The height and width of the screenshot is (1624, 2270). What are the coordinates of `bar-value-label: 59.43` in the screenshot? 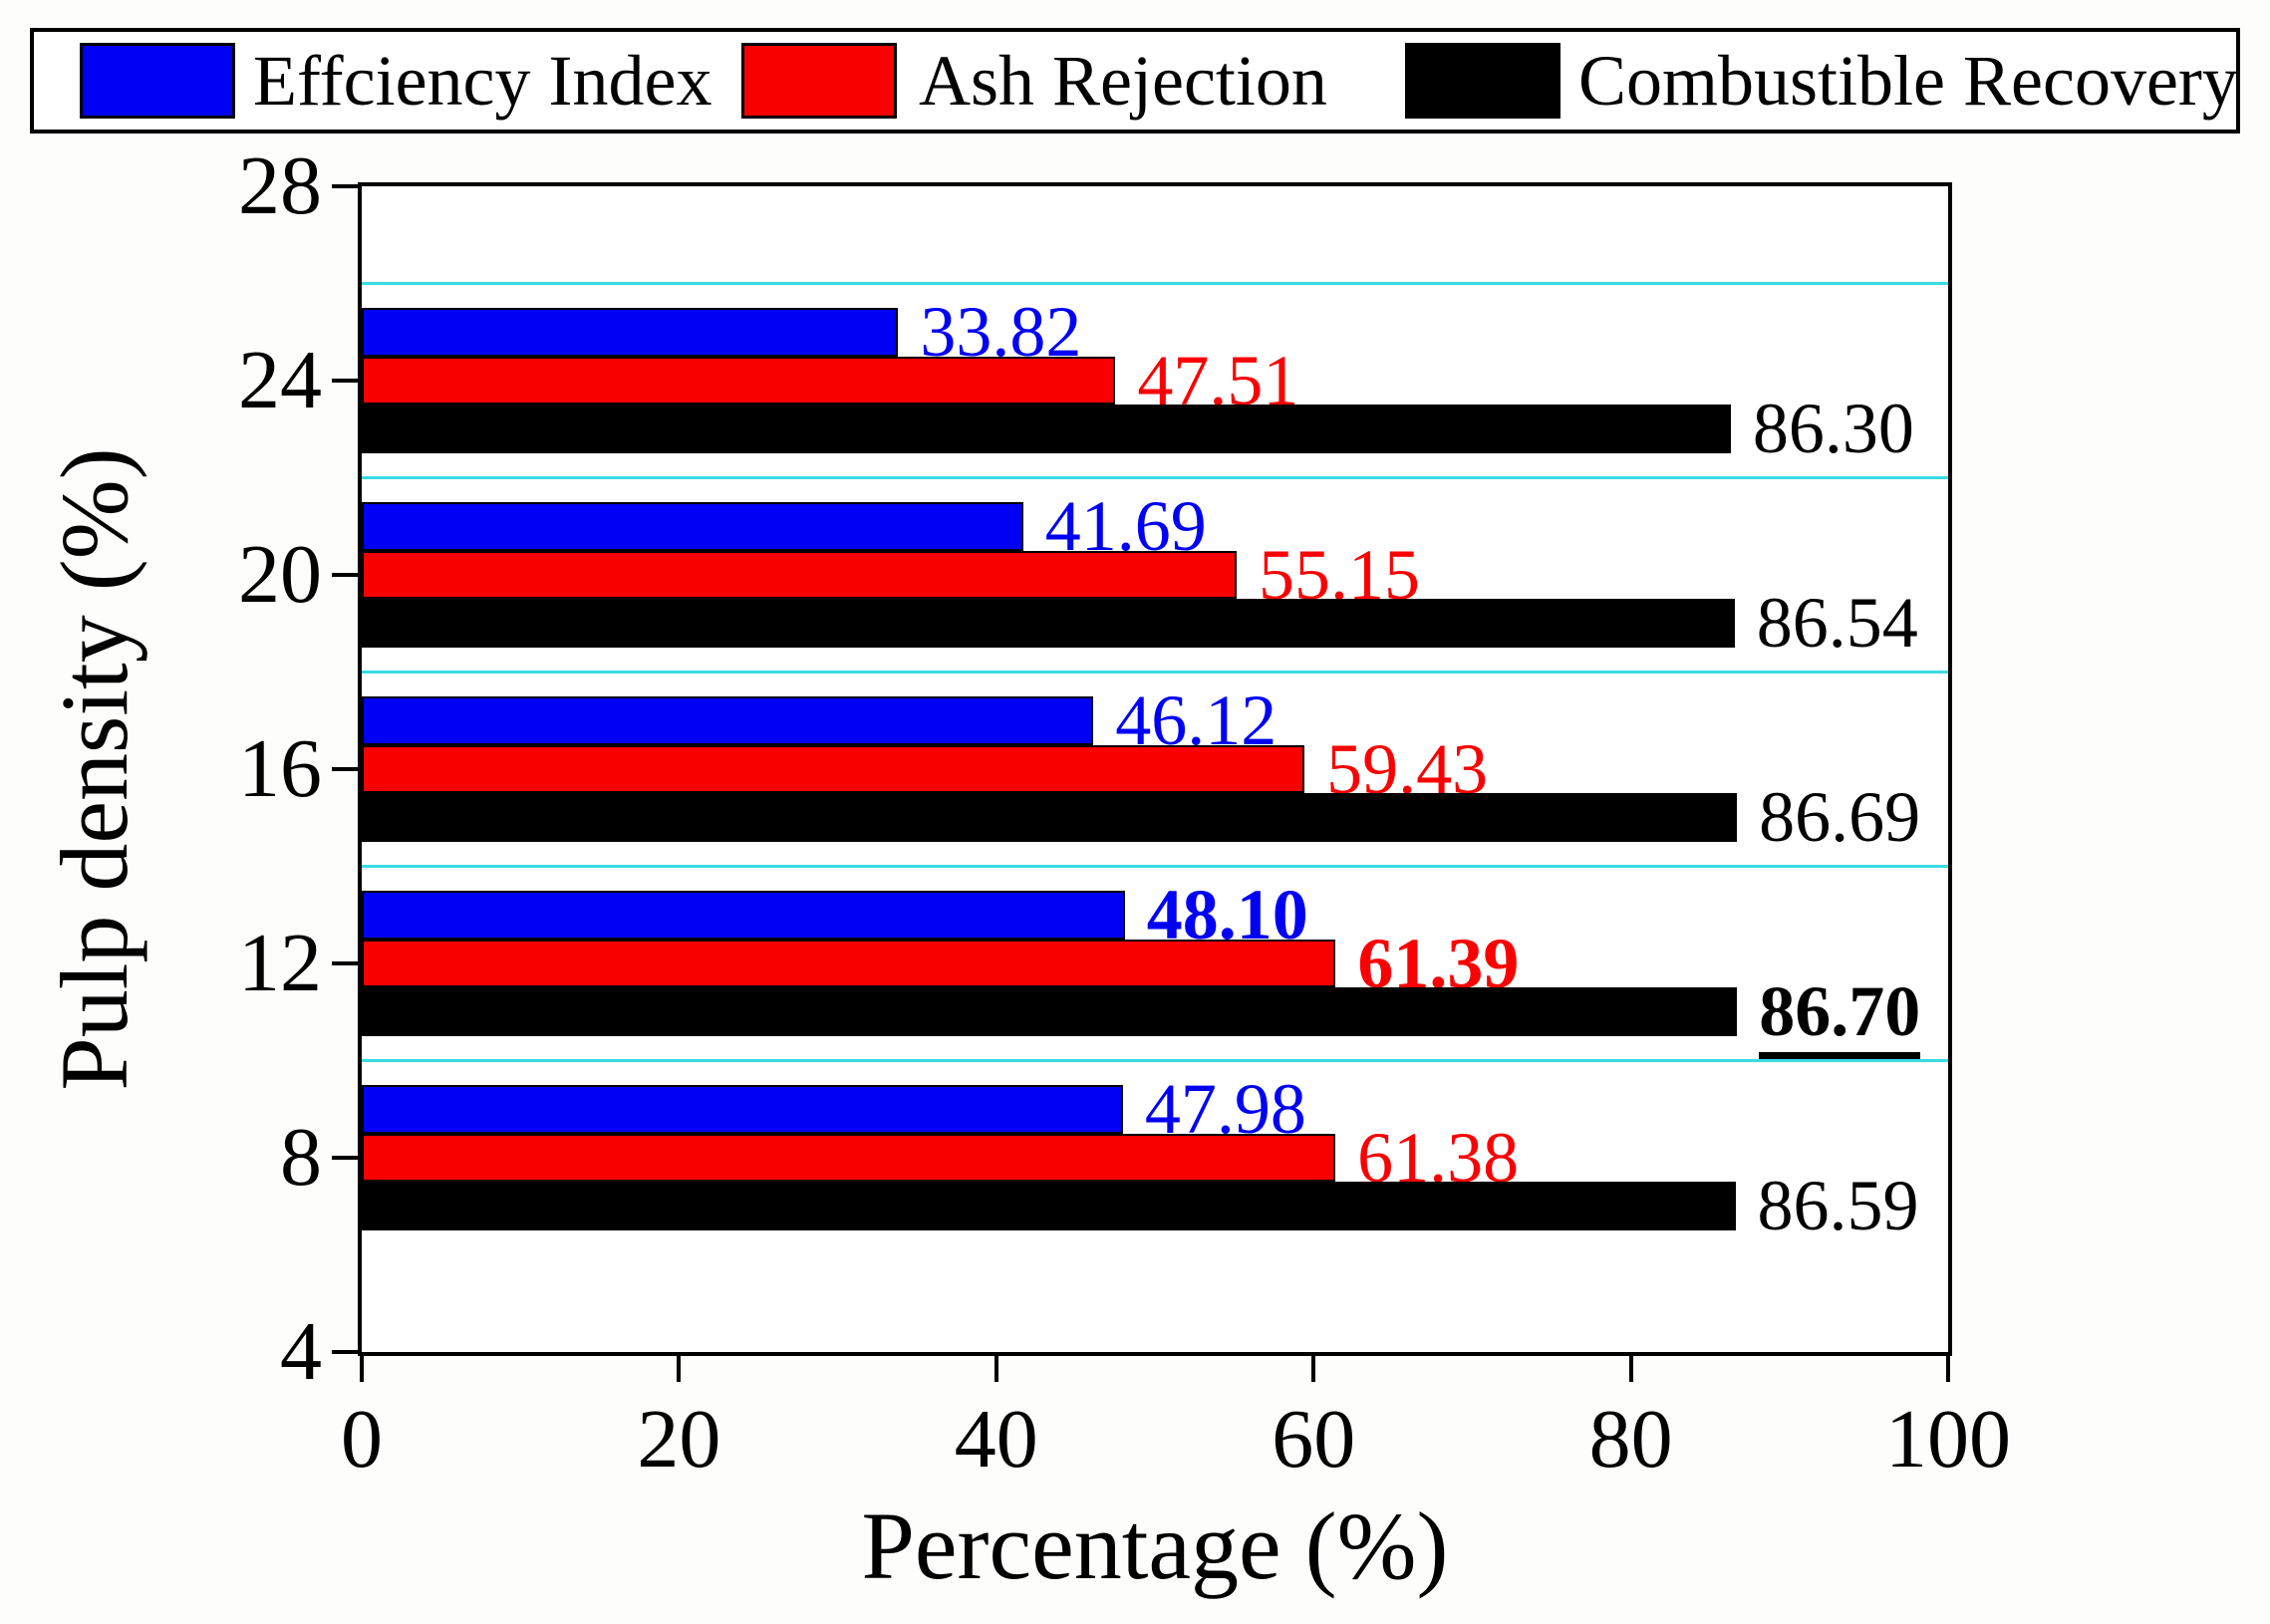 It's located at (1407, 769).